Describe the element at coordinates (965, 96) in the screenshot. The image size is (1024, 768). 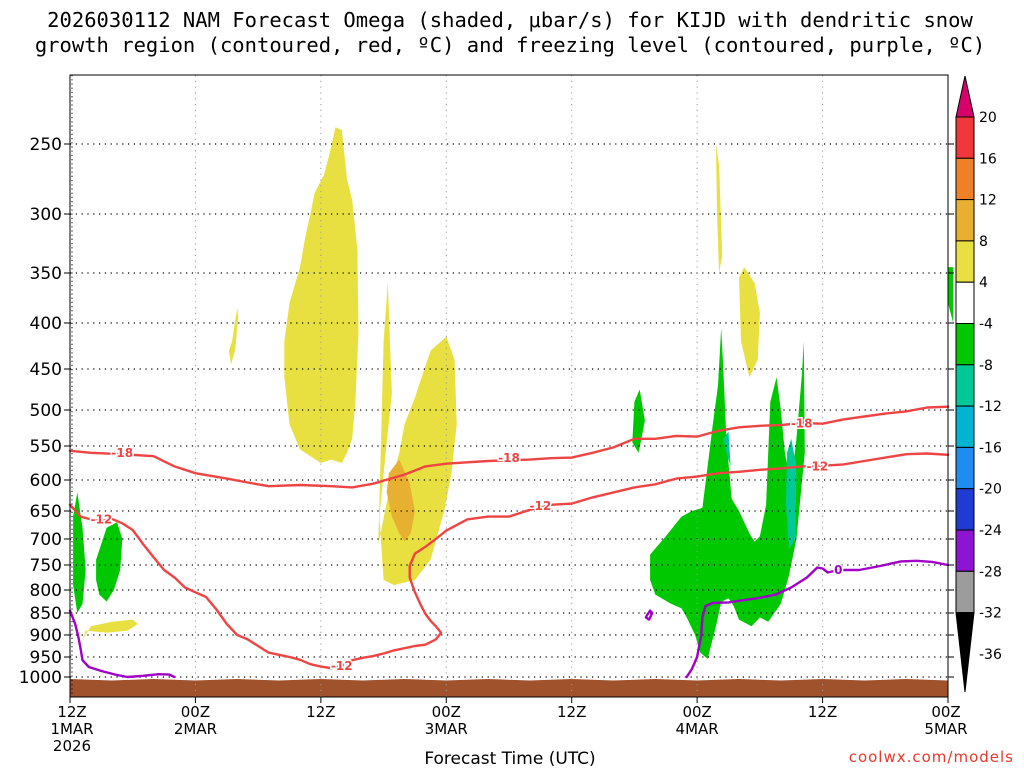
I see `colorbar-cap-top` at that location.